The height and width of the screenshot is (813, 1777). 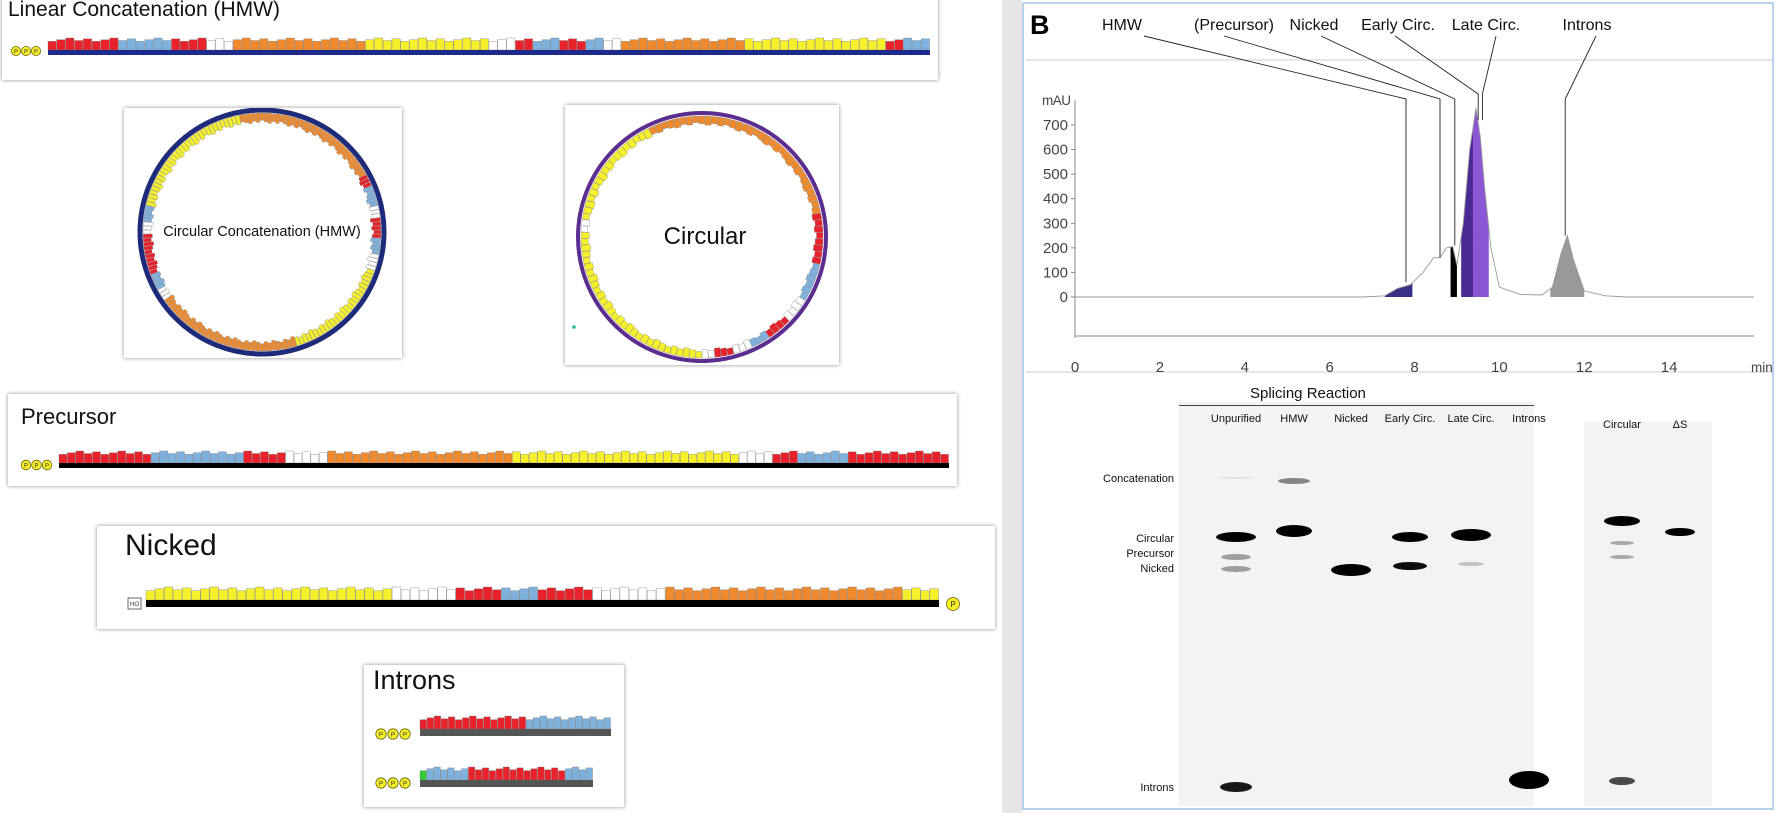 I want to click on gel-side-label: Concatenation, so click(x=1138, y=479).